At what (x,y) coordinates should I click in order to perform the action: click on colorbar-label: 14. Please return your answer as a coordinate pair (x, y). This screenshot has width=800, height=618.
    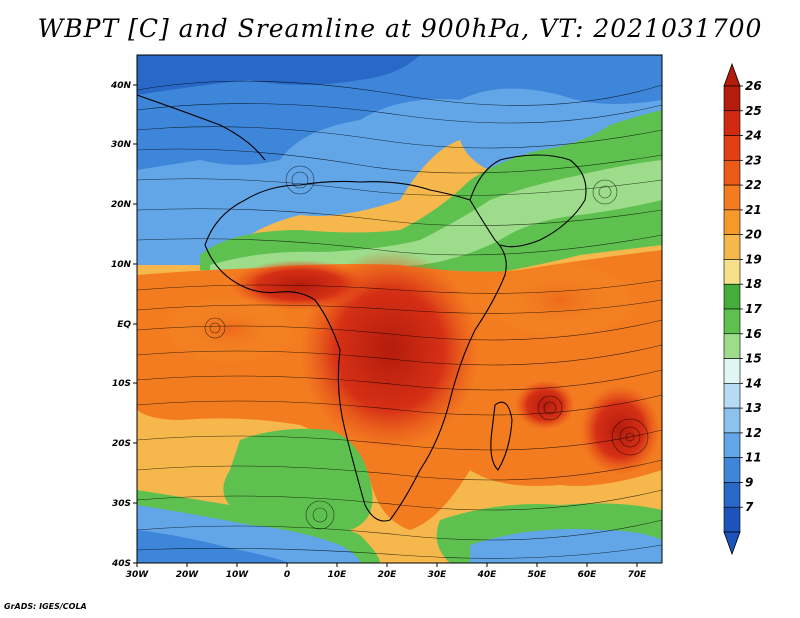
    Looking at the image, I should click on (753, 383).